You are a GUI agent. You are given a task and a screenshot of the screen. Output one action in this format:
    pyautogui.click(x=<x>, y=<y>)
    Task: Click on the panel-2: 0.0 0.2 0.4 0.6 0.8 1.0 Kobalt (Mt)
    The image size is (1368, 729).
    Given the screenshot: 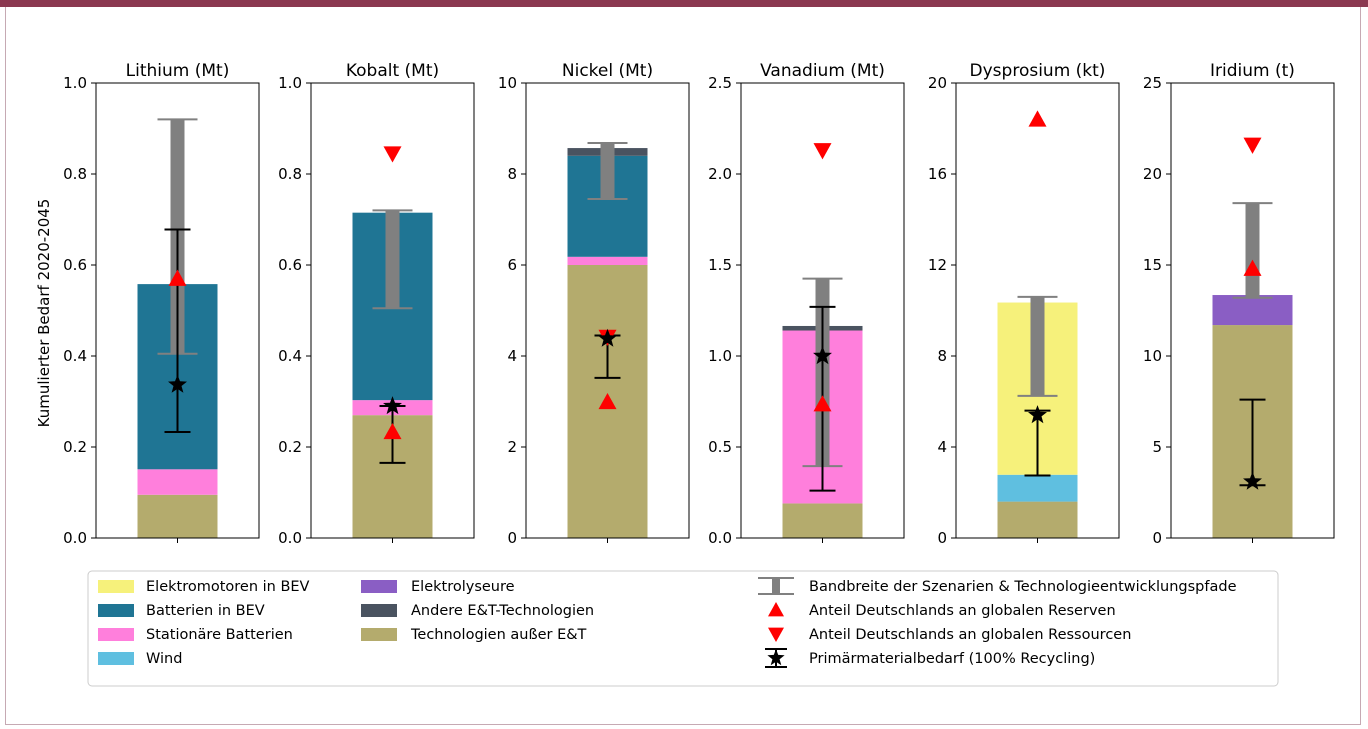 What is the action you would take?
    pyautogui.click(x=376, y=304)
    